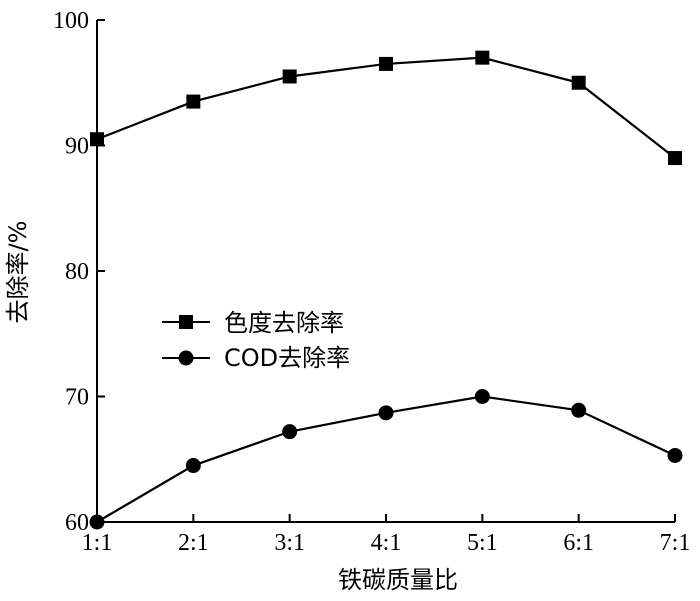  I want to click on y-axis-title: 去除率/%, so click(18, 272).